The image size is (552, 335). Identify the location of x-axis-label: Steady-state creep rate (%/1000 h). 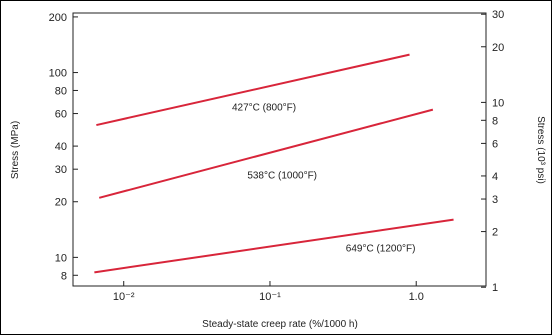
(280, 324).